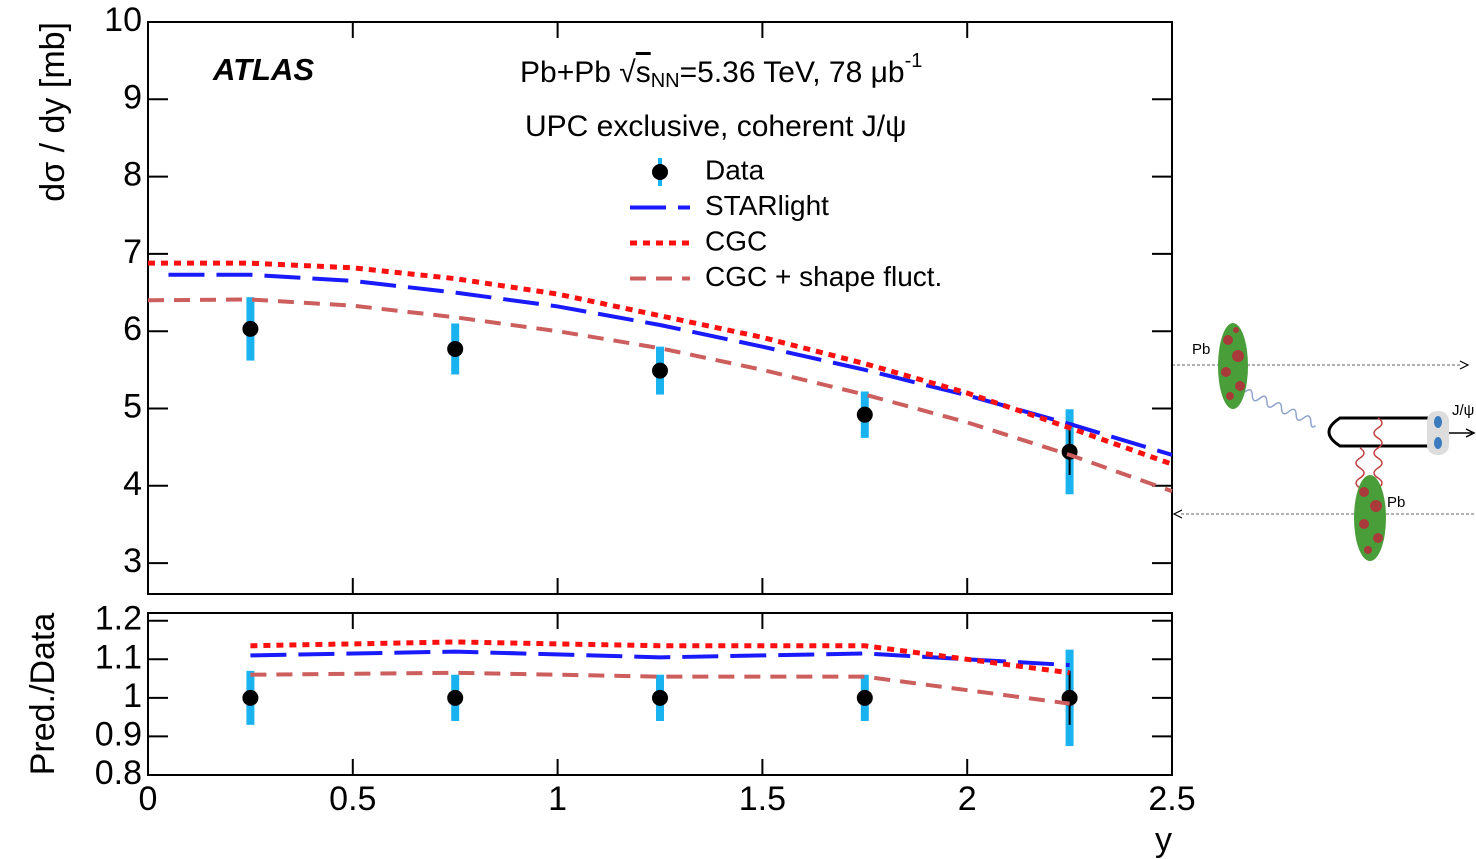 The image size is (1476, 859). I want to click on energy-label: Pb+Pb √sNN=5.36 TeV, 78 μb-1, so click(721, 71).